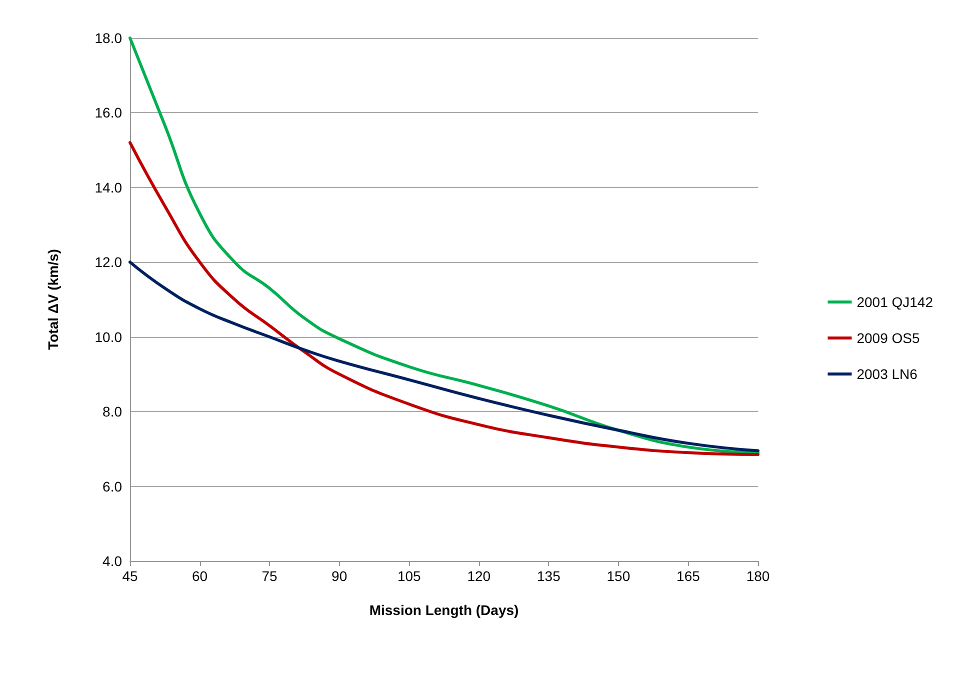 The image size is (956, 677). I want to click on x-tick-label: 165, so click(688, 576).